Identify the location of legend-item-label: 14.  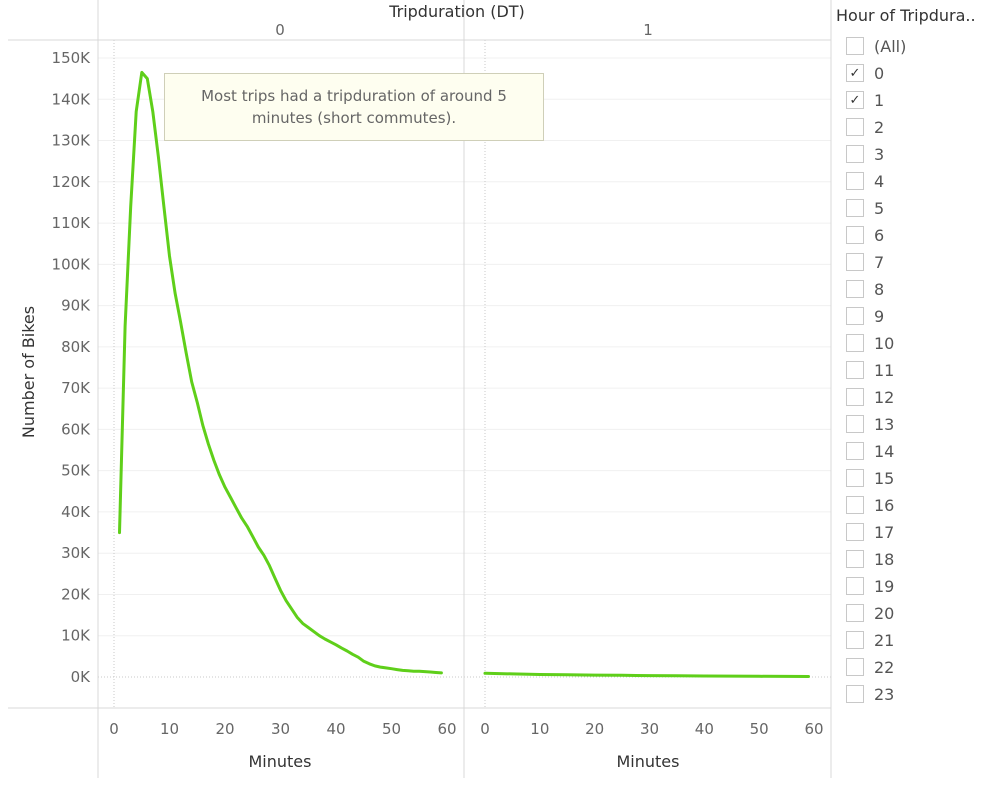
(884, 451).